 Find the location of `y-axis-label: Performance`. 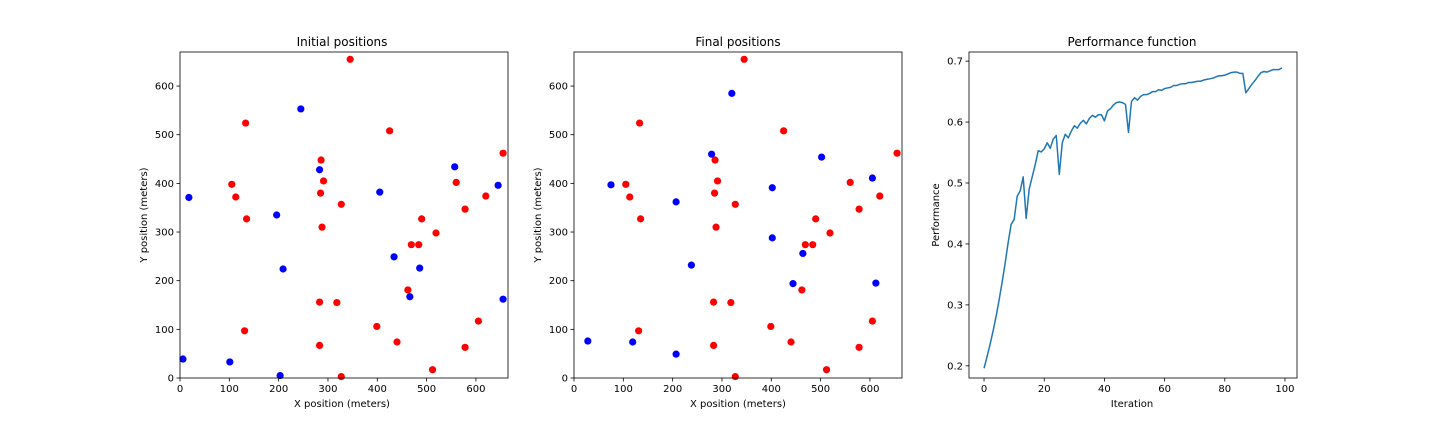

y-axis-label: Performance is located at coordinates (936, 214).